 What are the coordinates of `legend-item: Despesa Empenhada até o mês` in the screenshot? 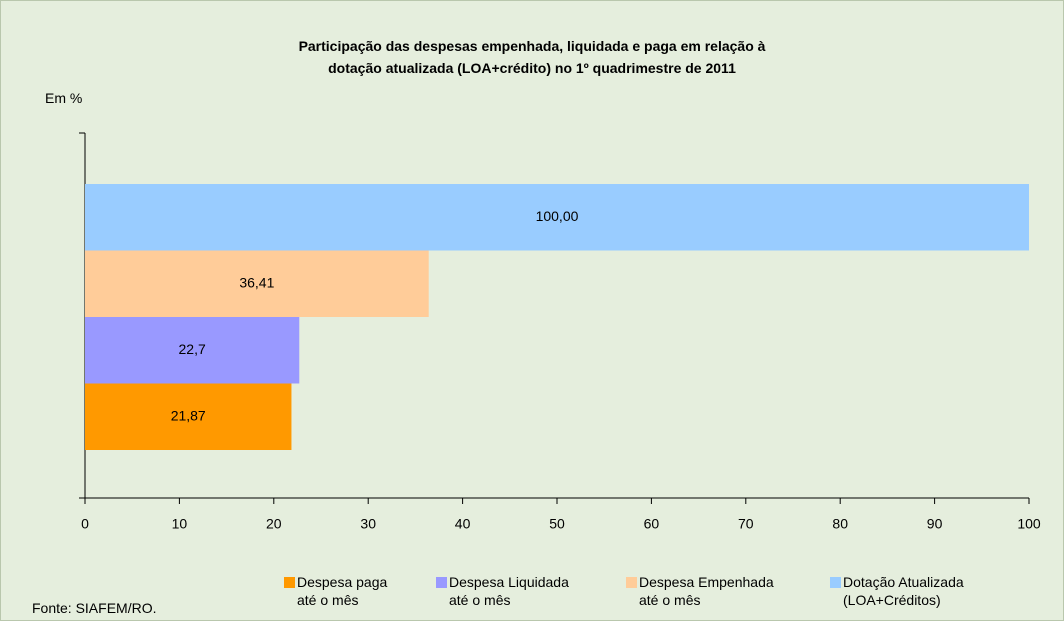 It's located at (700, 591).